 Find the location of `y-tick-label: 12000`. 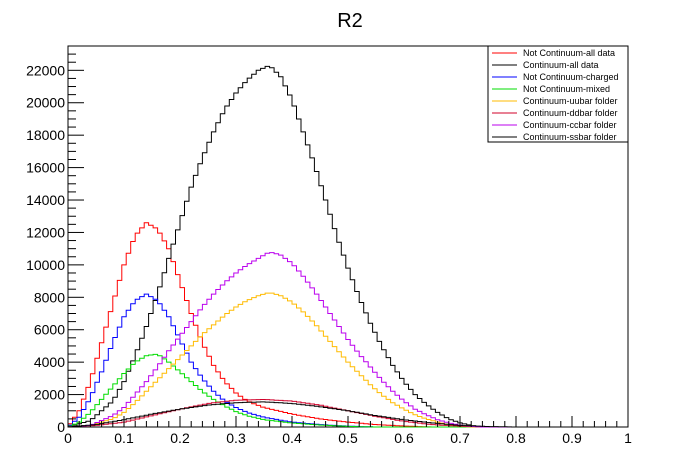

y-tick-label: 12000 is located at coordinates (45, 232).